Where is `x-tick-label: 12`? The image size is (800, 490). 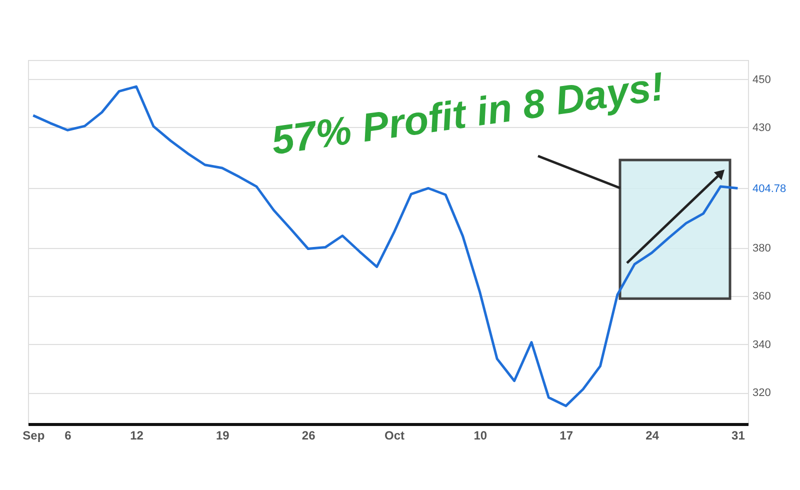
x-tick-label: 12 is located at coordinates (137, 435).